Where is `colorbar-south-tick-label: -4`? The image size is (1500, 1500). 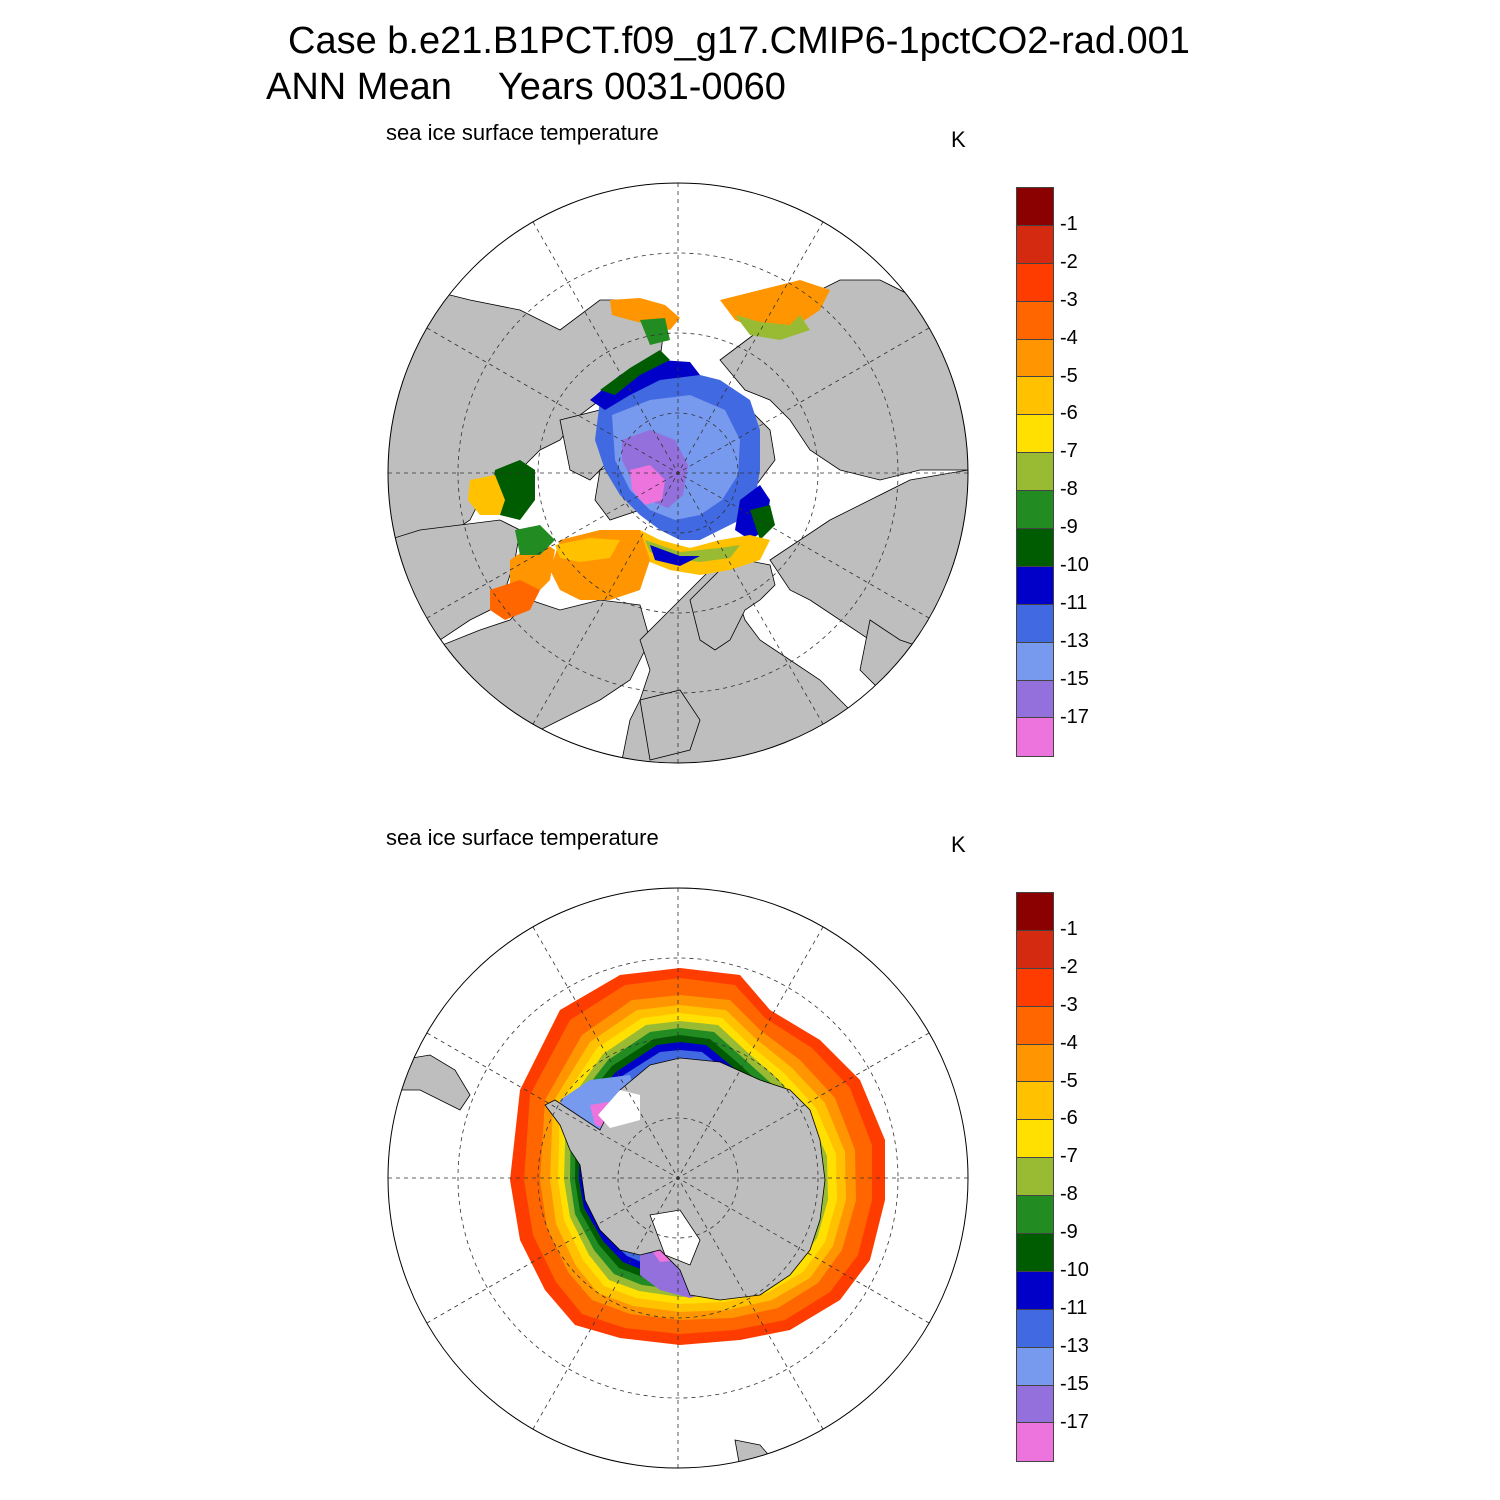
colorbar-south-tick-label: -4 is located at coordinates (1069, 1042).